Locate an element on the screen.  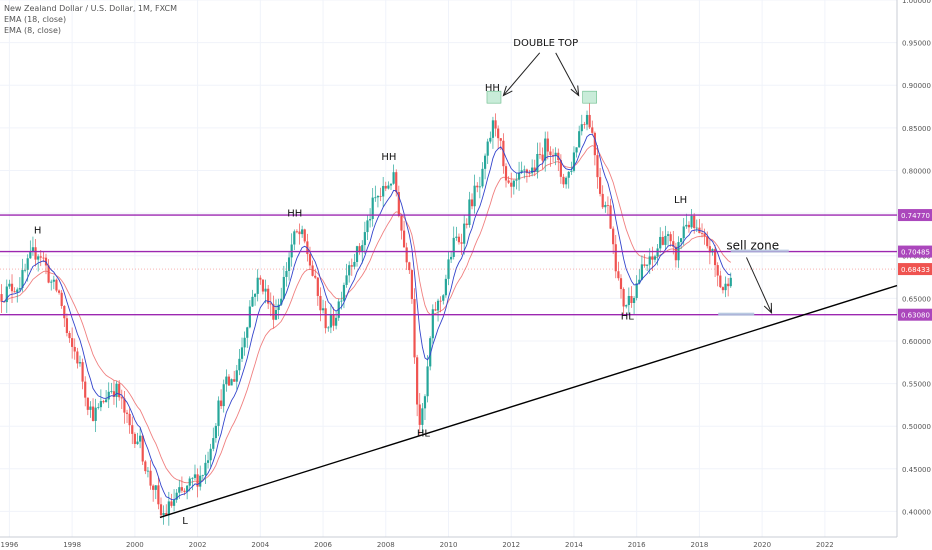
x-tick-label: 2020 is located at coordinates (762, 545).